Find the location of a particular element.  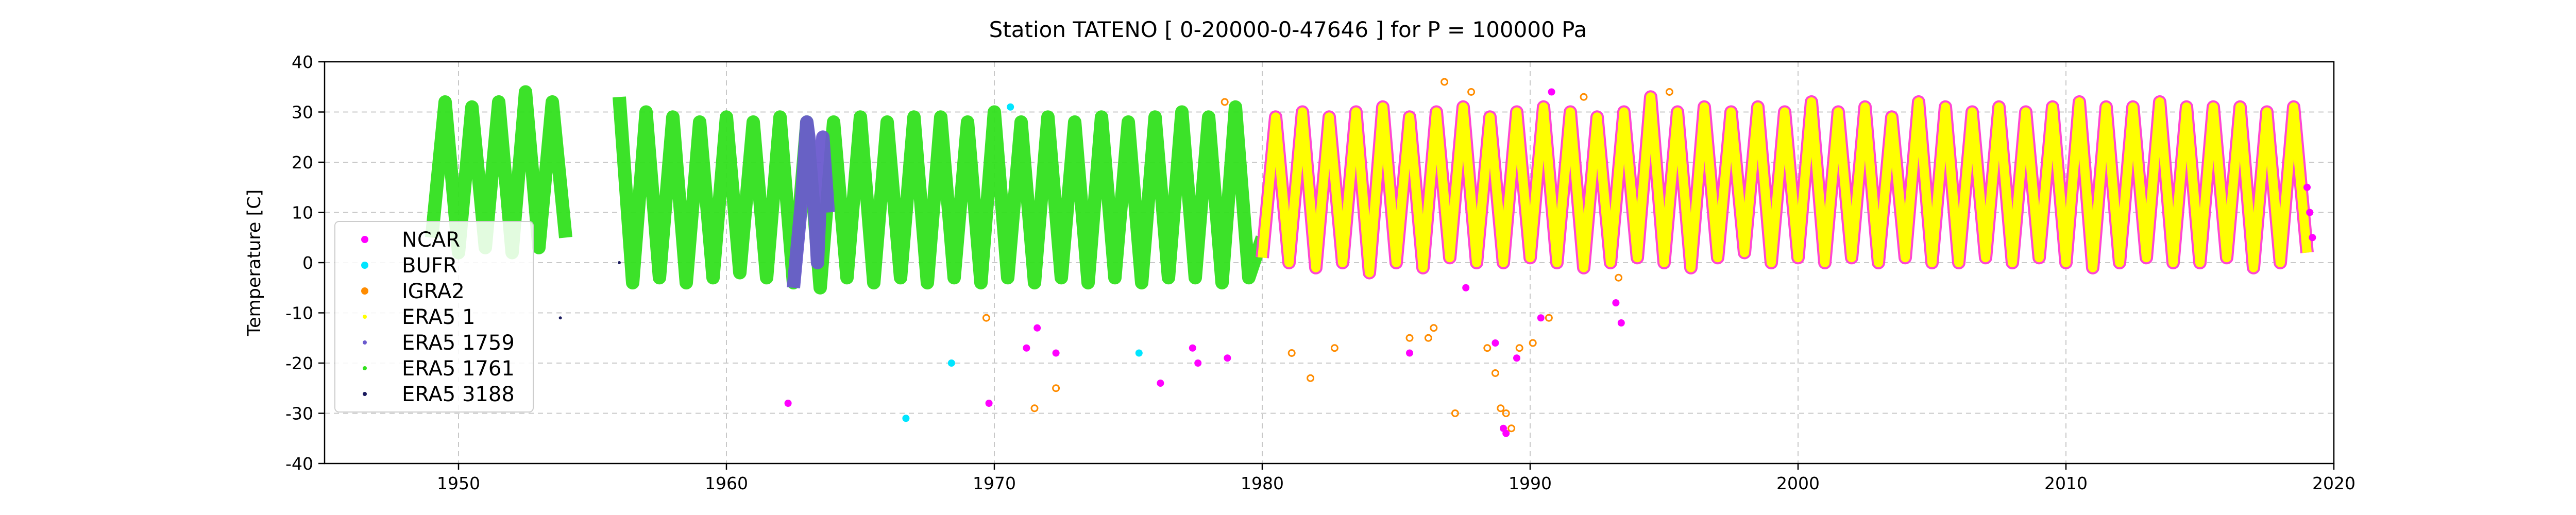

x-tick-label: 1960 is located at coordinates (726, 483).